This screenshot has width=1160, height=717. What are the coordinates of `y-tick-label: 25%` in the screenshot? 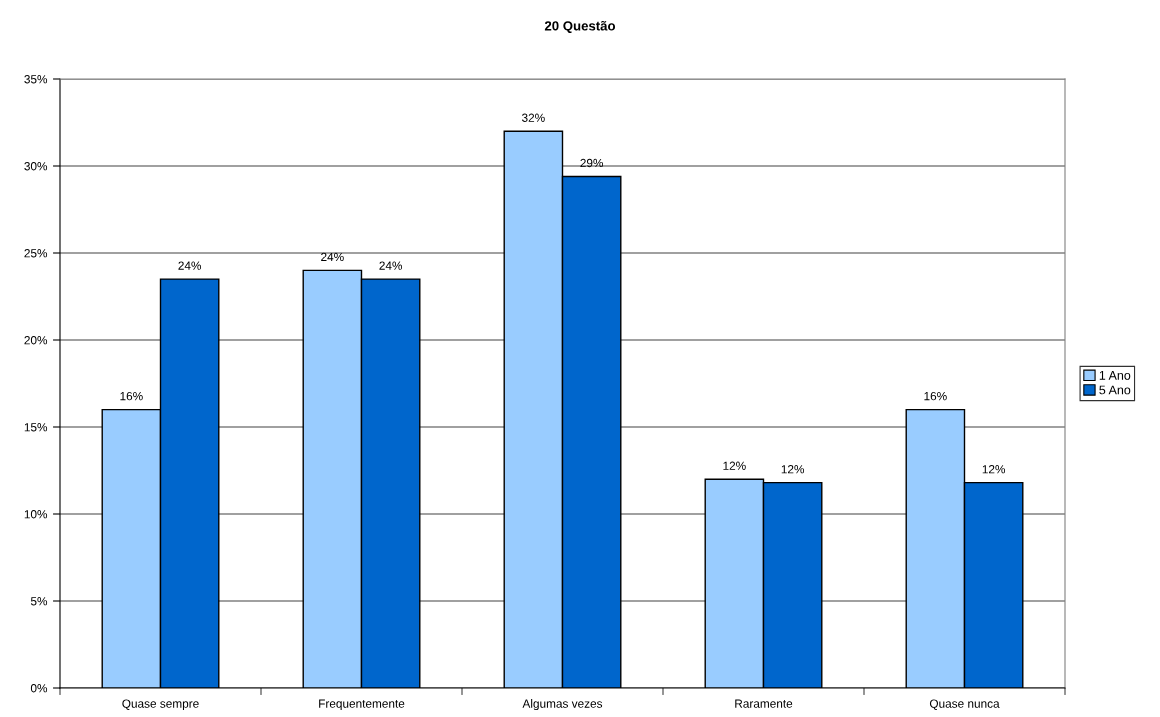 It's located at (36, 253).